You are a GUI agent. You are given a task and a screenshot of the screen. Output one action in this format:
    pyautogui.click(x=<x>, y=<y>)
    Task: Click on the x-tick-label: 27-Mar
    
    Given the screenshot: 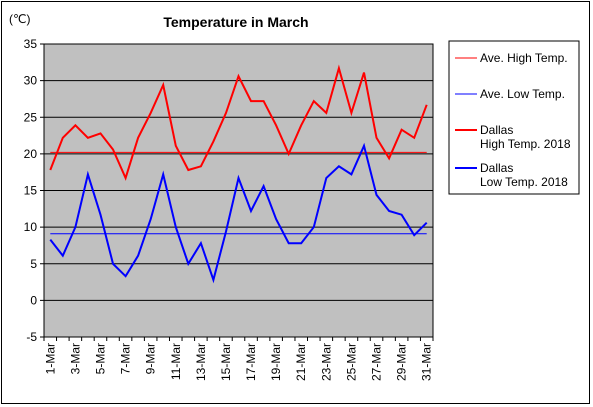 What is the action you would take?
    pyautogui.click(x=377, y=362)
    